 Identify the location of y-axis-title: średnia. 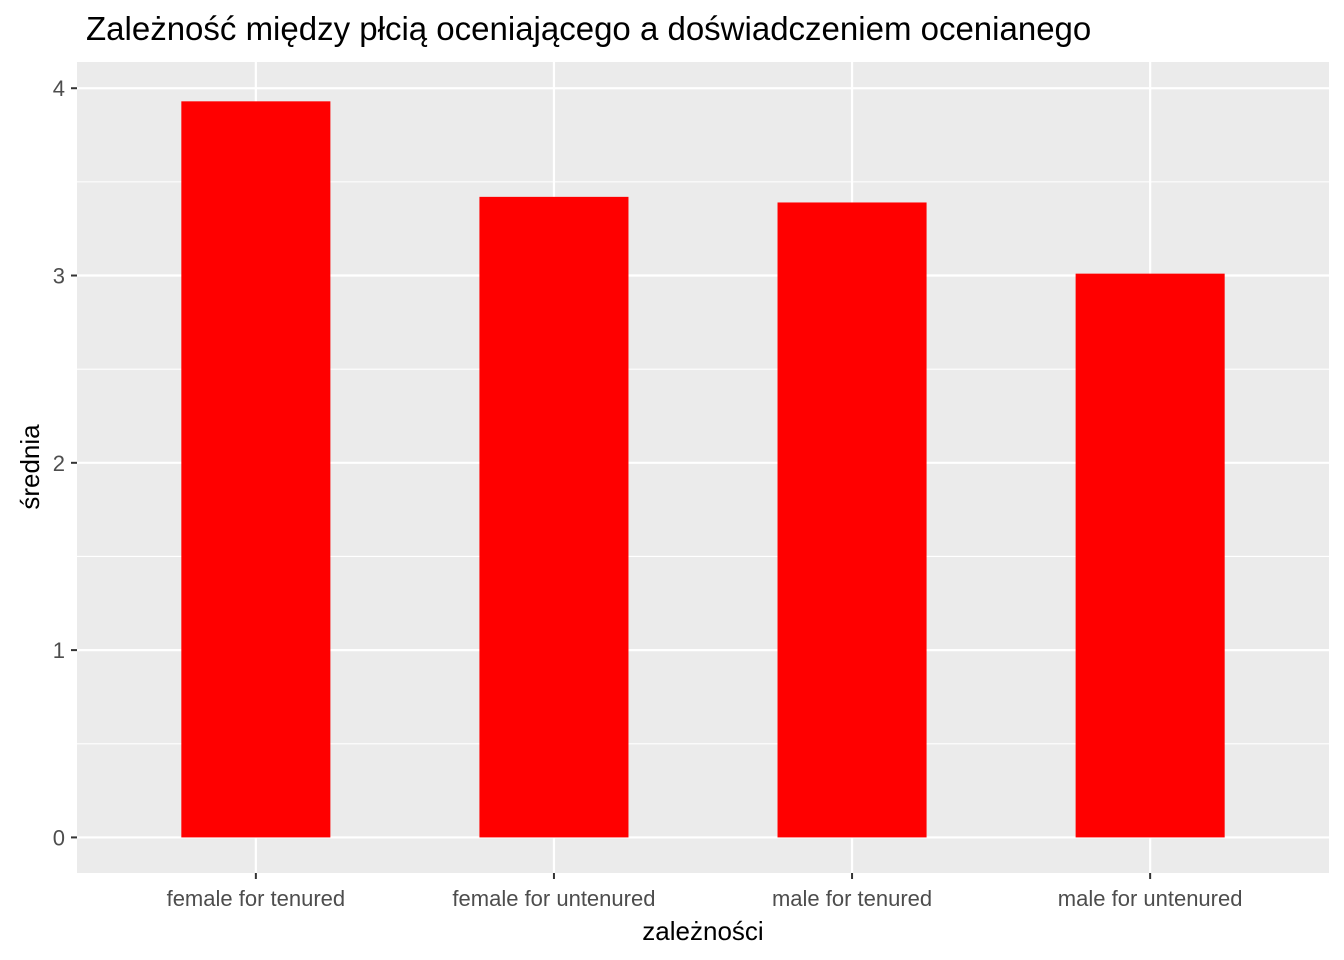
(30, 467).